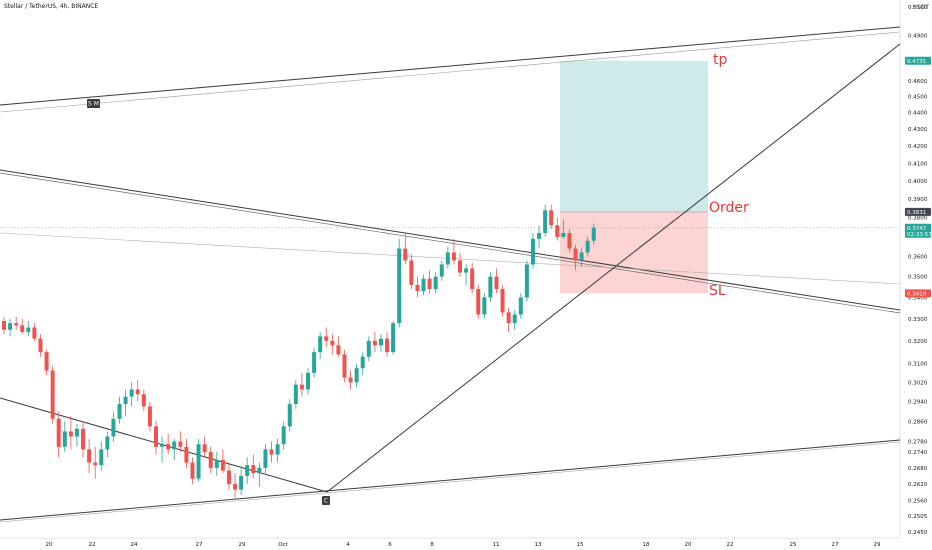  What do you see at coordinates (918, 443) in the screenshot?
I see `y-tick-label: 0.2780` at bounding box center [918, 443].